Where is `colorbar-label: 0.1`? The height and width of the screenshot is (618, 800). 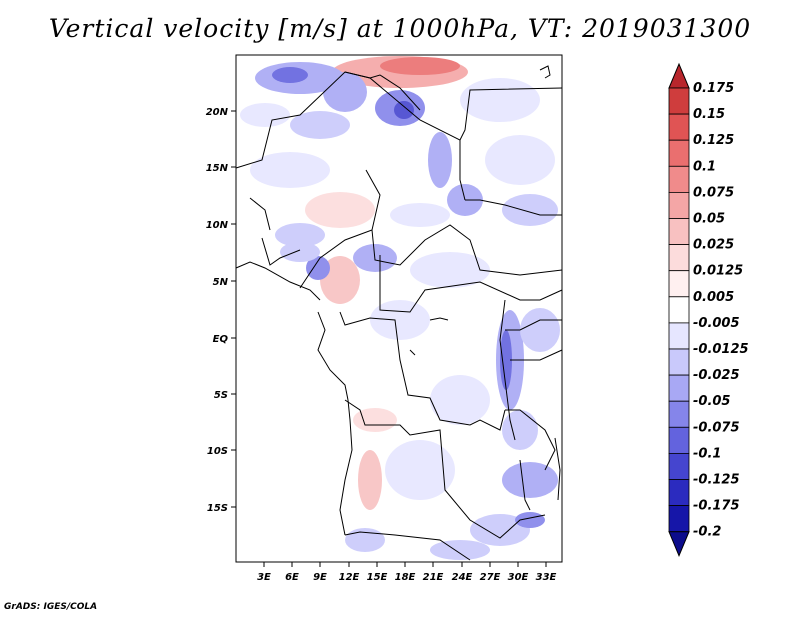
colorbar-label: 0.1 is located at coordinates (704, 166).